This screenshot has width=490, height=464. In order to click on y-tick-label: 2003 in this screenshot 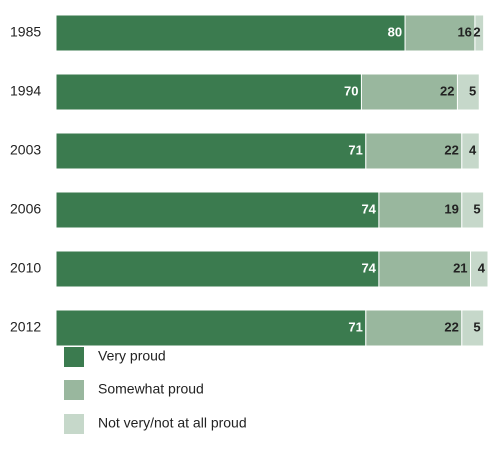, I will do `click(25, 150)`.